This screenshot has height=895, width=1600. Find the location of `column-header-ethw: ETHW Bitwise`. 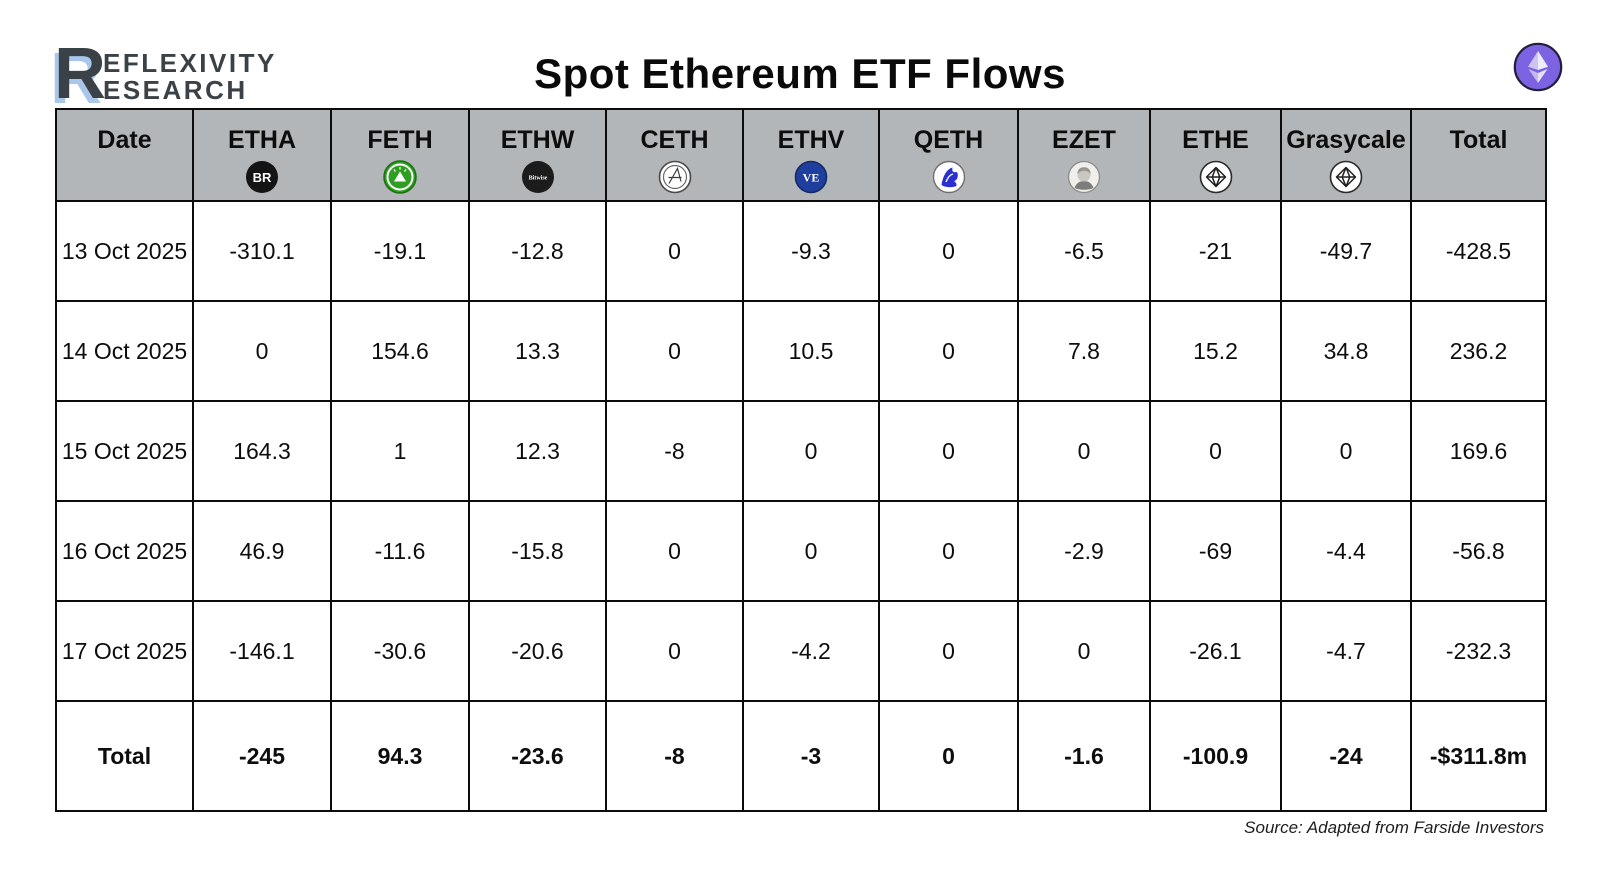

column-header-ethw: ETHW Bitwise is located at coordinates (537, 155).